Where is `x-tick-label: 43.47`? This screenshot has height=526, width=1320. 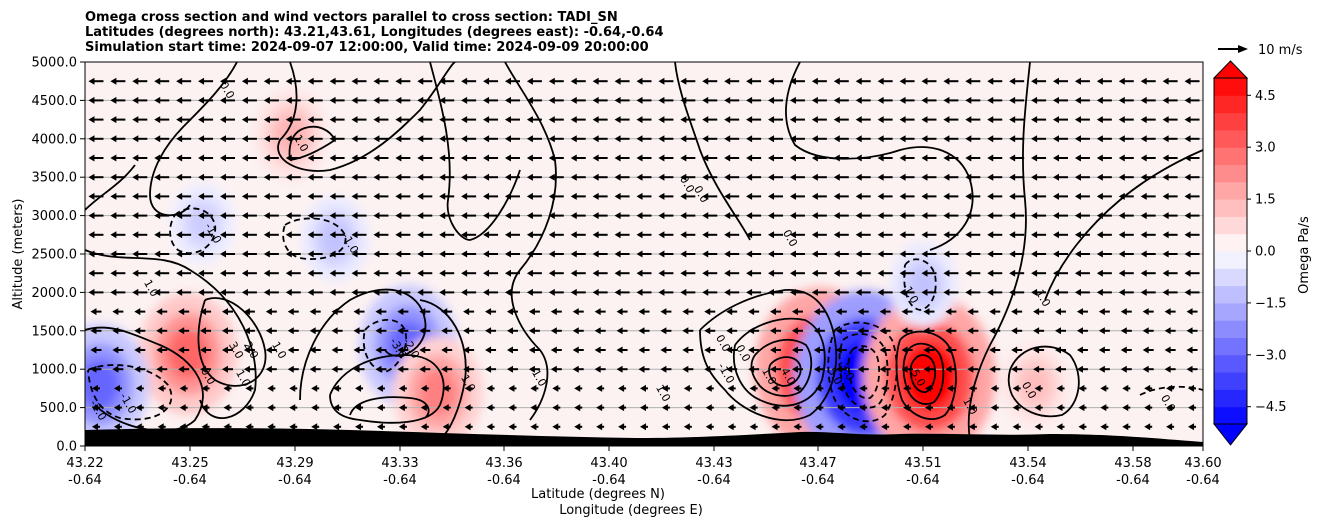 x-tick-label: 43.47 is located at coordinates (817, 463).